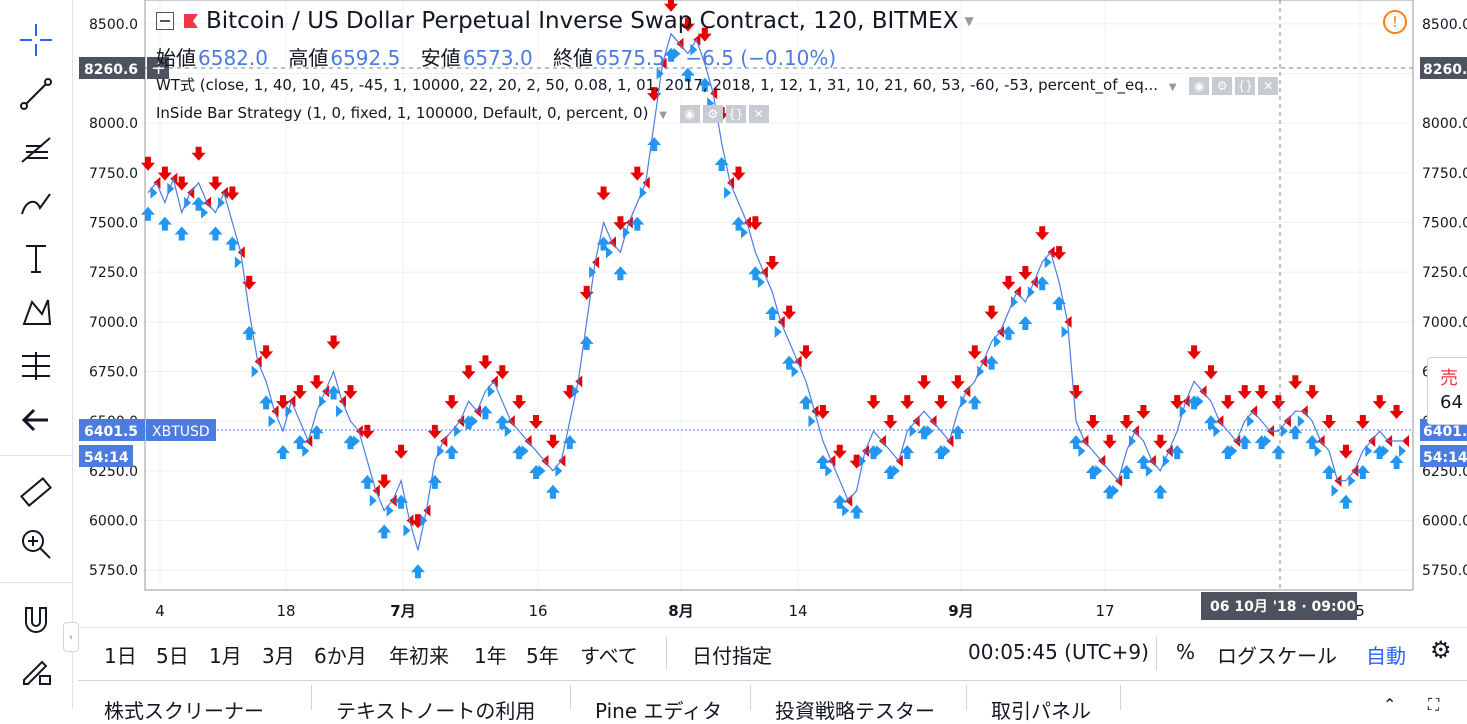 This screenshot has width=1467, height=724. What do you see at coordinates (1434, 704) in the screenshot?
I see `maximize-icon: ⛶` at bounding box center [1434, 704].